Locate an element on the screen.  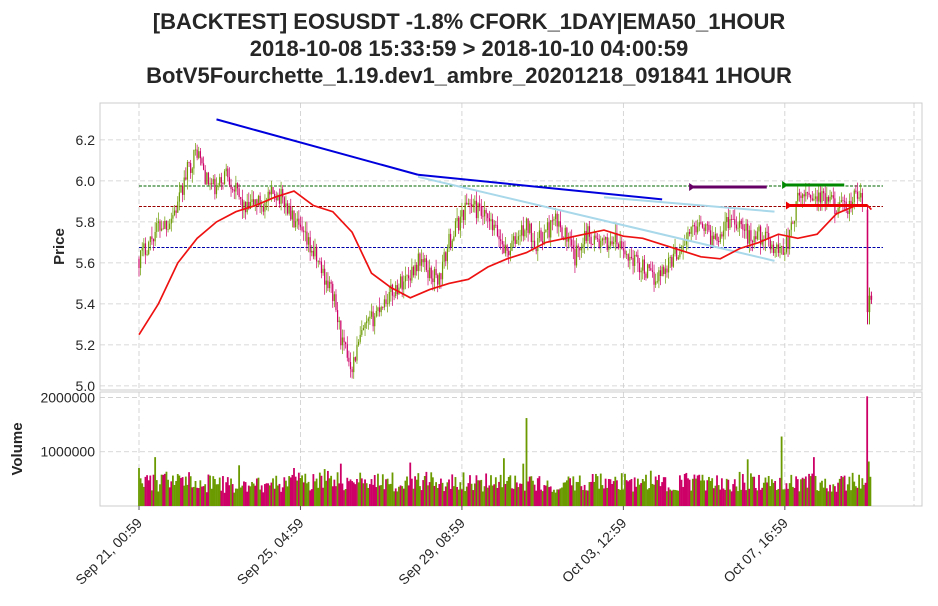
price-tick-label: 5.6 is located at coordinates (86, 263).